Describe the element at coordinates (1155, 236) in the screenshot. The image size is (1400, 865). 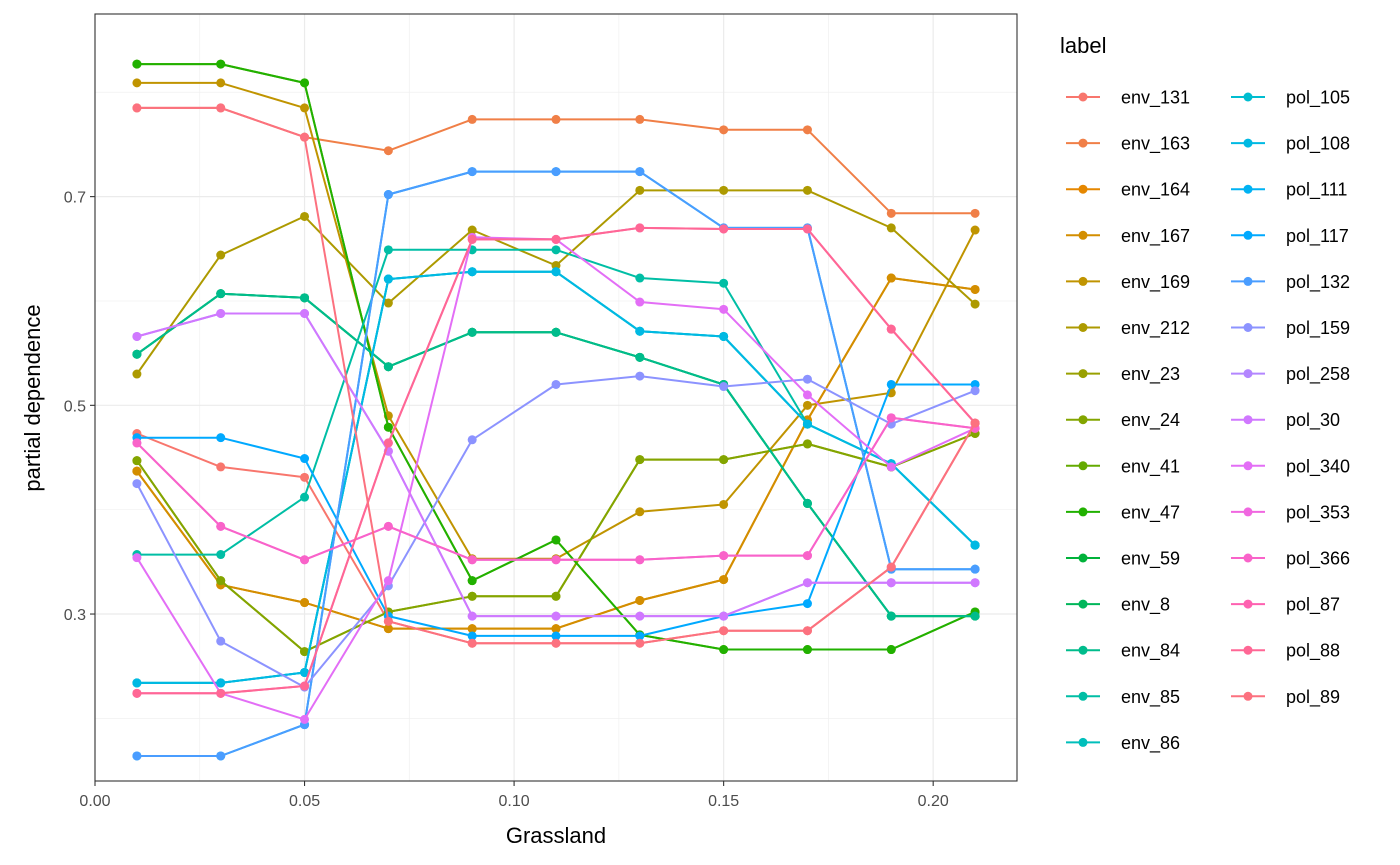
I see `legend-label: env_167` at that location.